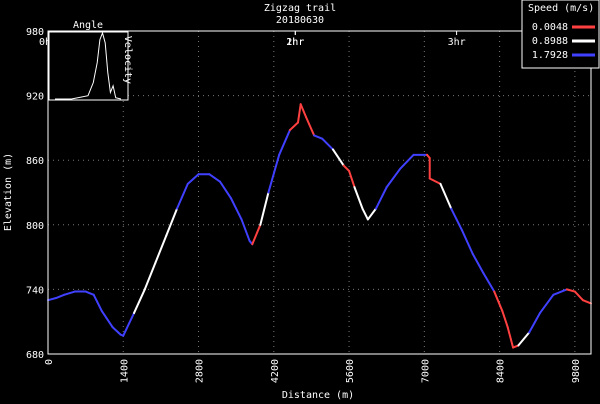  What do you see at coordinates (425, 371) in the screenshot?
I see `x-tick-label: 7000` at bounding box center [425, 371].